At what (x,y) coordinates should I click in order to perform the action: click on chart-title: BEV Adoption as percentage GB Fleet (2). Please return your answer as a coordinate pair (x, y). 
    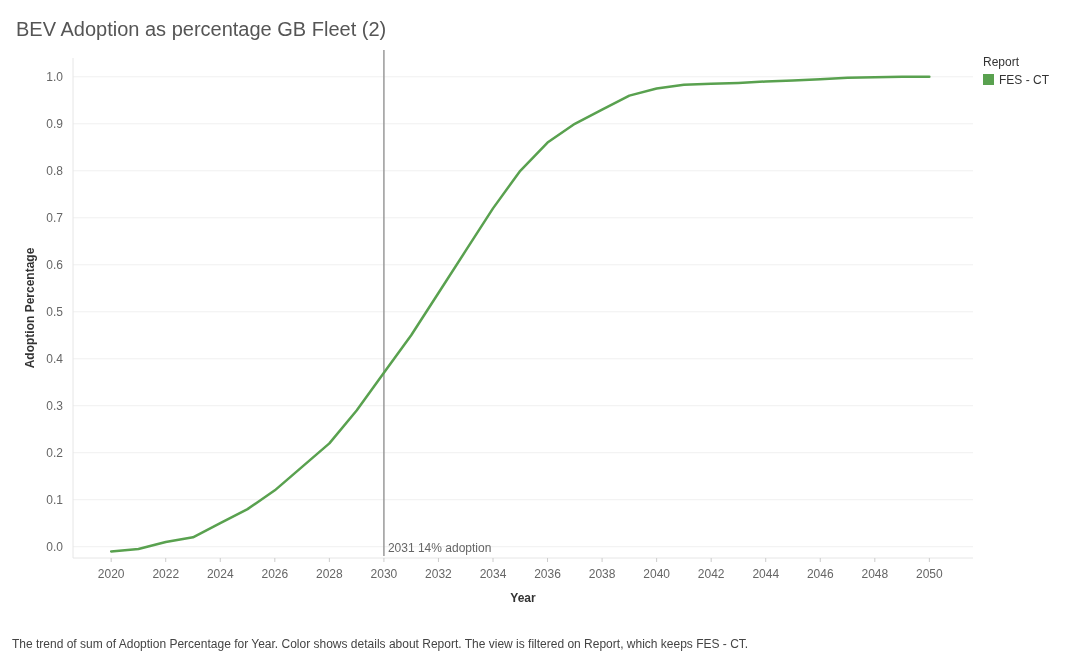
    Looking at the image, I should click on (201, 29).